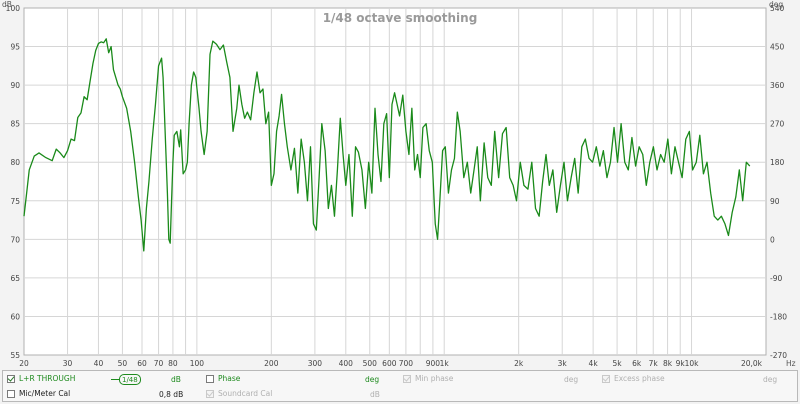 The height and width of the screenshot is (404, 800). What do you see at coordinates (115, 379) in the screenshot?
I see `series-line-swatch` at bounding box center [115, 379].